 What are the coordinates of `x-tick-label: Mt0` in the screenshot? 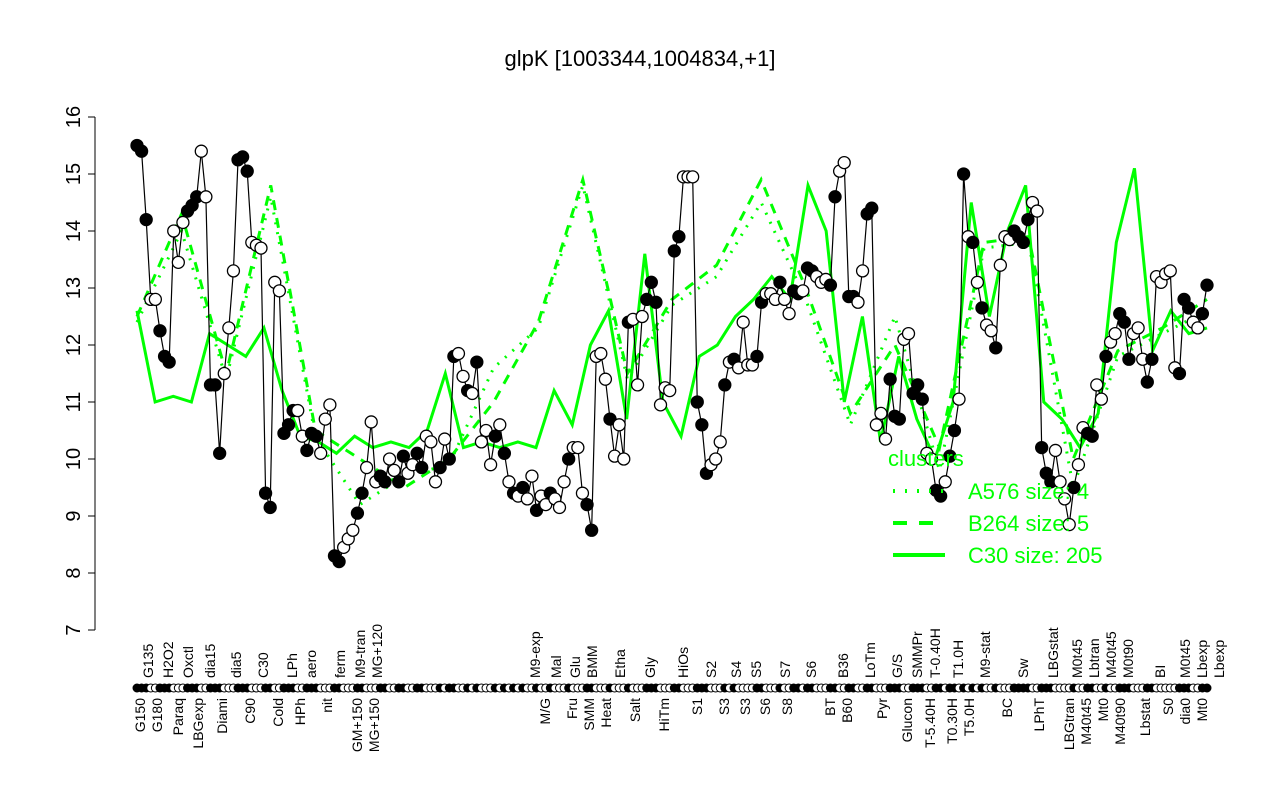 It's located at (1103, 710).